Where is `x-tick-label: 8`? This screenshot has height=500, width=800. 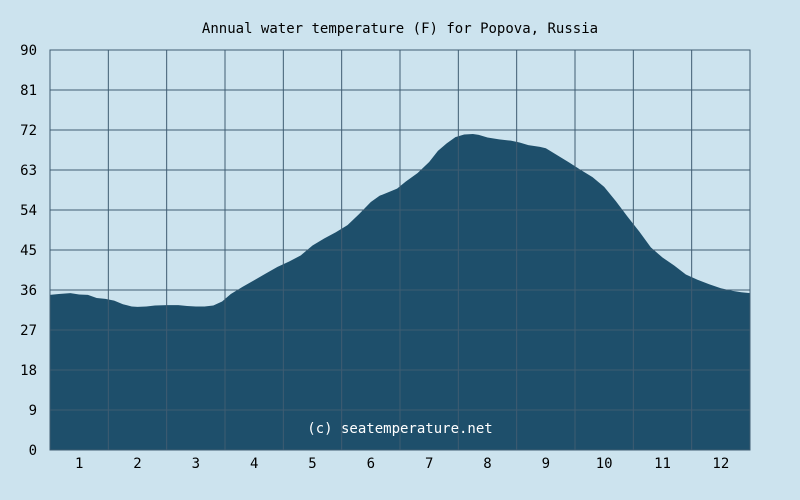 x-tick-label: 8 is located at coordinates (487, 464).